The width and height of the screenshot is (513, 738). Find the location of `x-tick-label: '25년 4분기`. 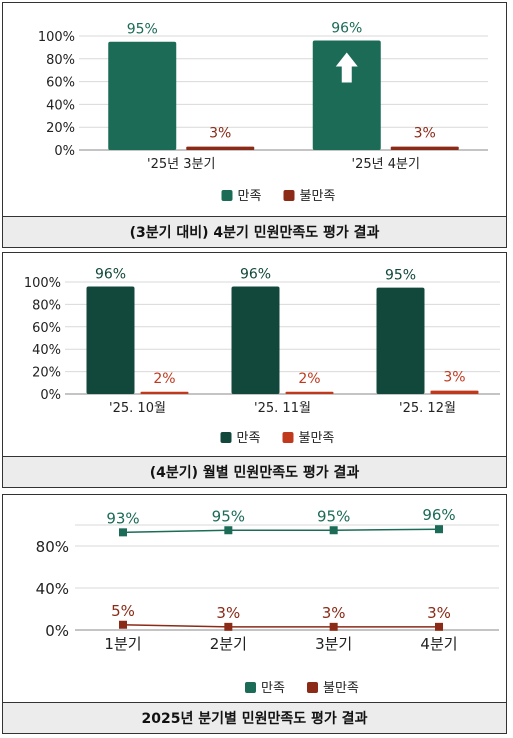

x-tick-label: '25년 4분기 is located at coordinates (386, 164).